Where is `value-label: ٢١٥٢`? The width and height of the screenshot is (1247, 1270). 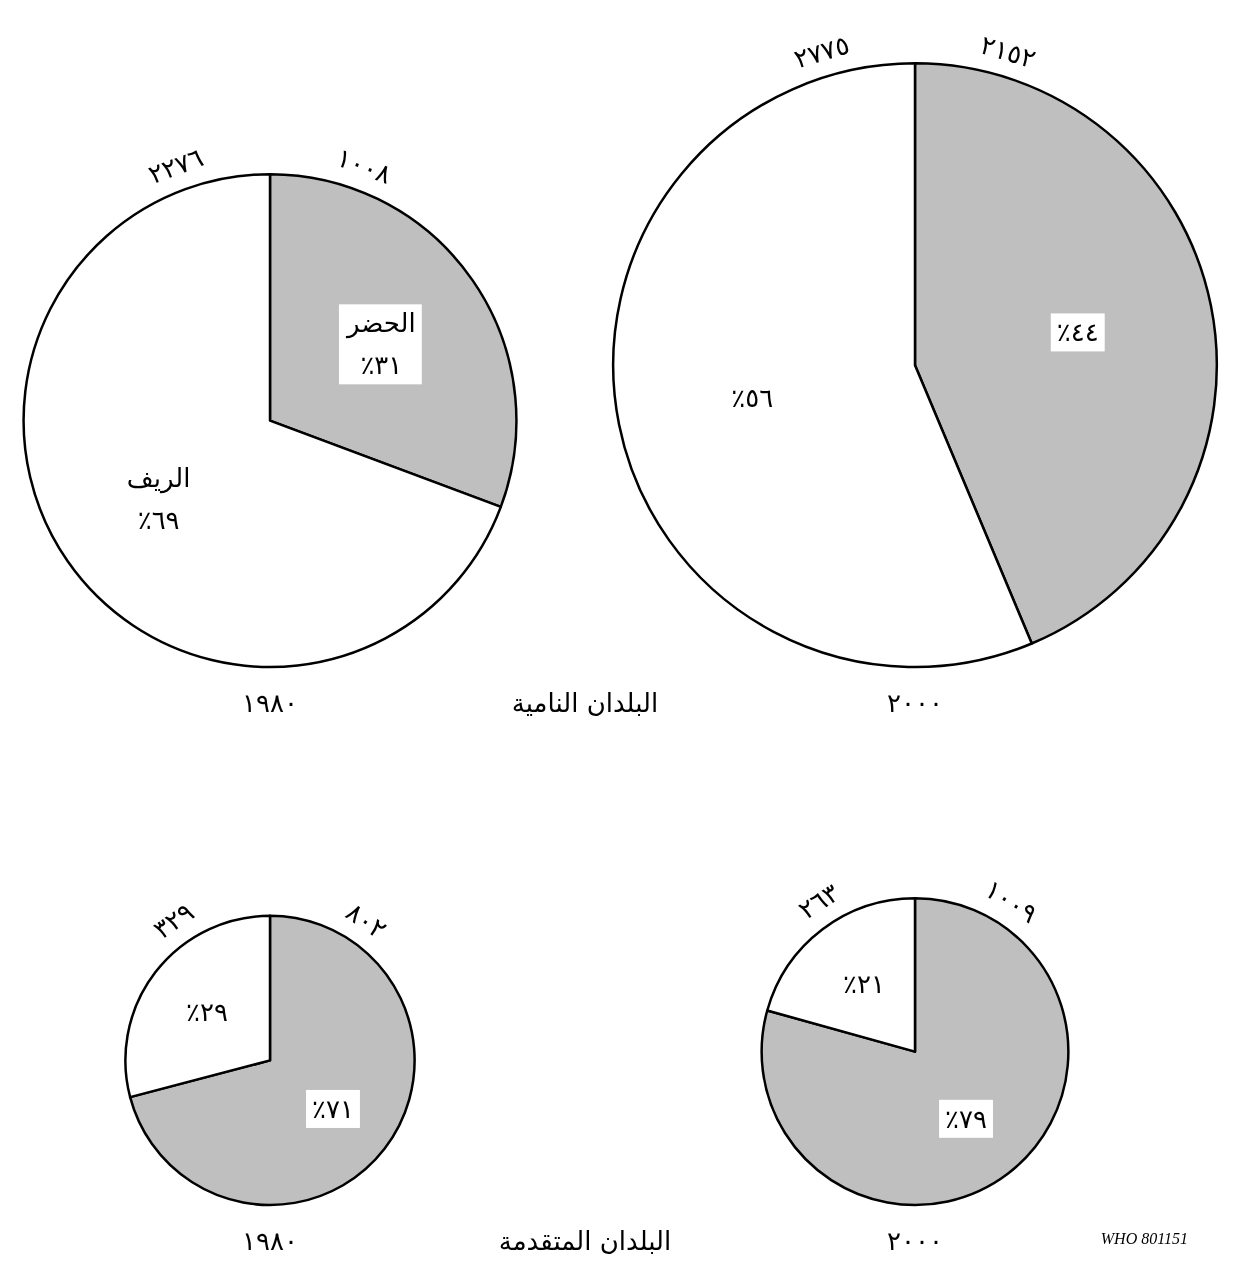
value-label: ٢١٥٢ is located at coordinates (1008, 52).